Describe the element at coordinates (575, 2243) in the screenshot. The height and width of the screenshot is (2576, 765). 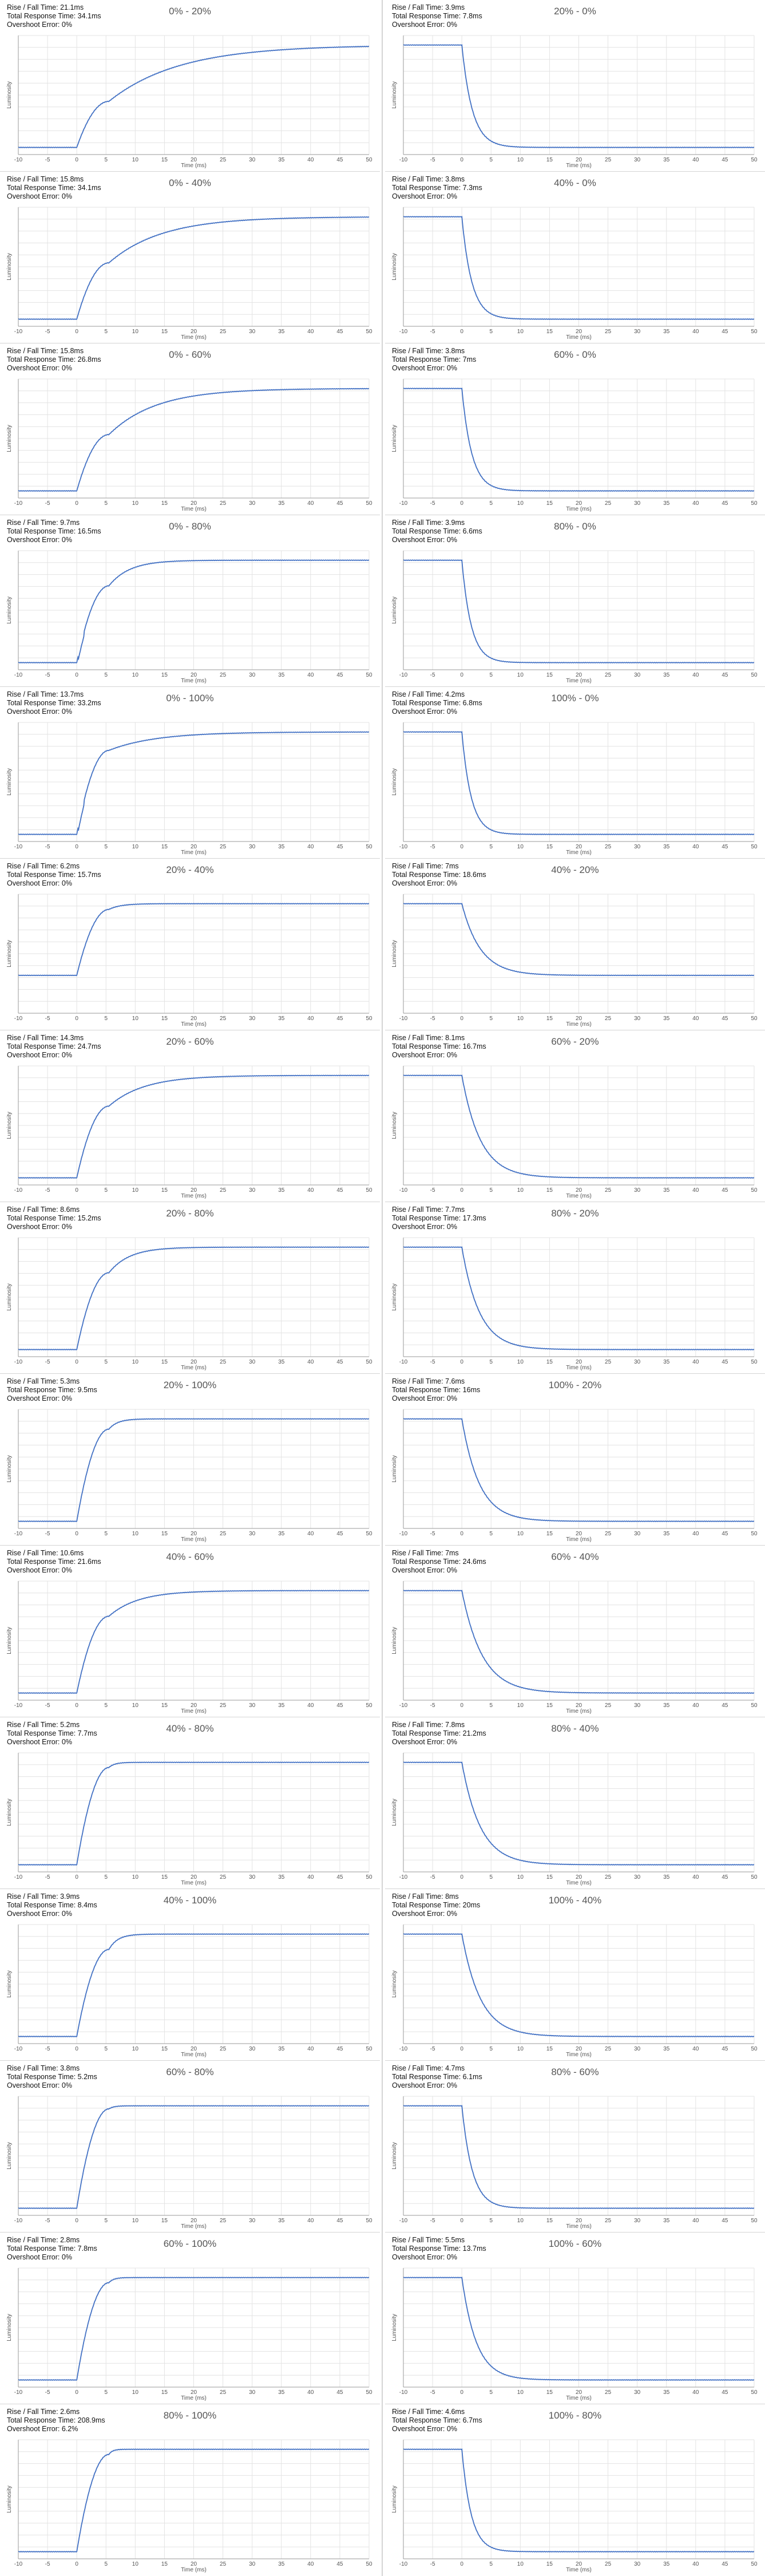
I see `chart-title: 100% - 60%` at that location.